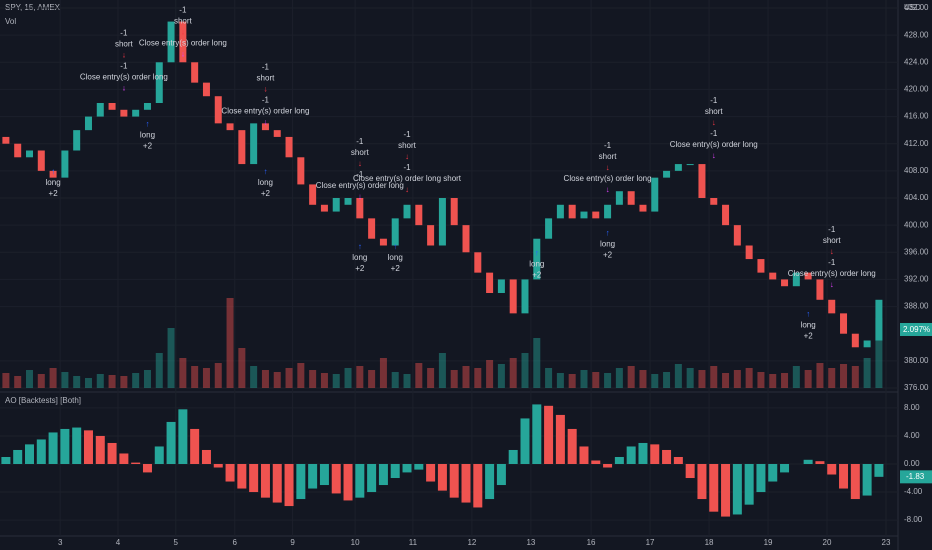  I want to click on x-tick-label: 16, so click(591, 542).